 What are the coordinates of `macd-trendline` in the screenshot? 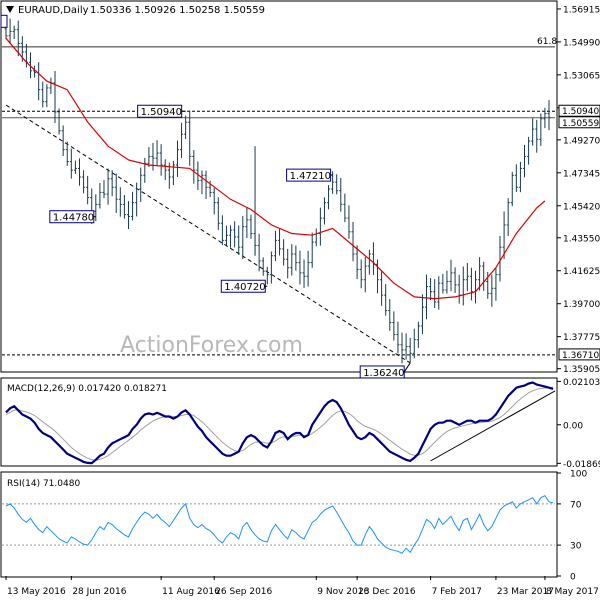 It's located at (493, 426).